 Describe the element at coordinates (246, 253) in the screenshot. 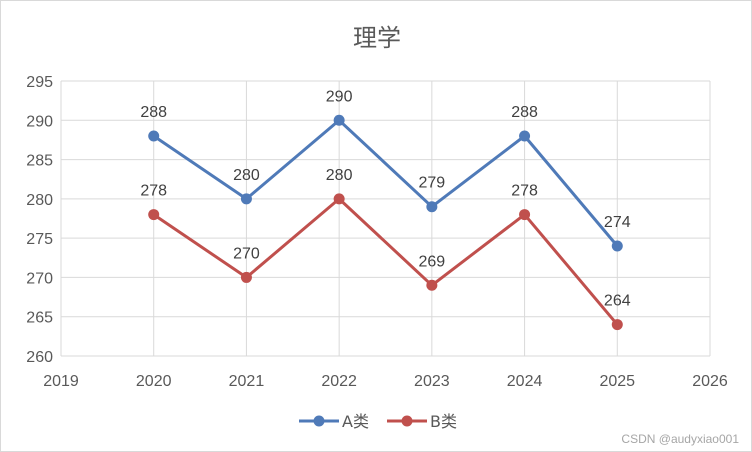

I see `data-label: 270` at that location.